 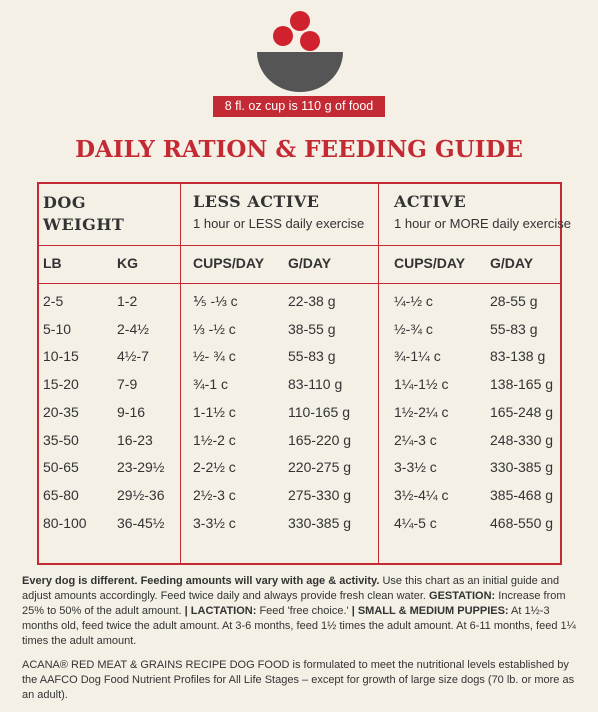 What do you see at coordinates (312, 328) in the screenshot?
I see `table-cell: 38-55 g` at bounding box center [312, 328].